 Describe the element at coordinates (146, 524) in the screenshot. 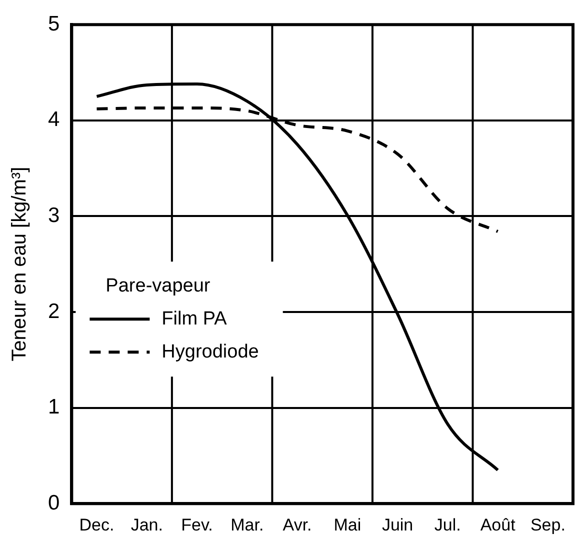

I see `x-tick-label: Jan.` at that location.